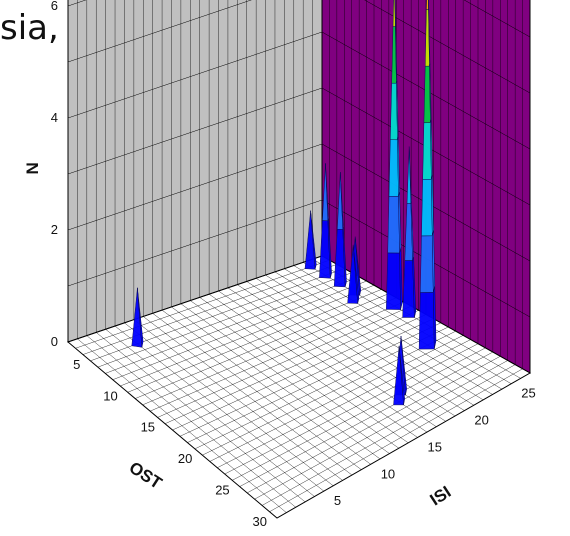  Describe the element at coordinates (54, 6) in the screenshot. I see `z-tick-label: 6` at that location.